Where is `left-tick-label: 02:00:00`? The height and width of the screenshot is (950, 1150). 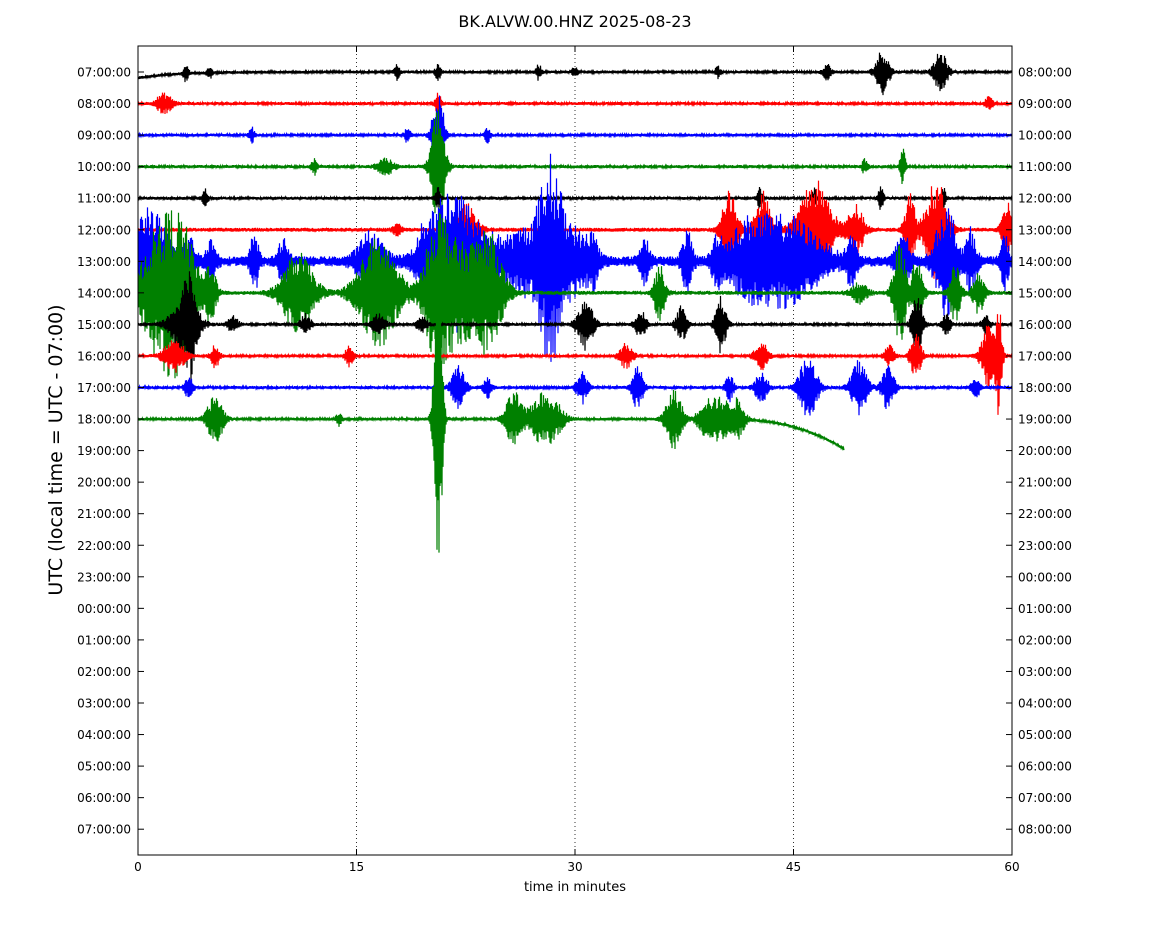 left-tick-label: 02:00:00 is located at coordinates (104, 672).